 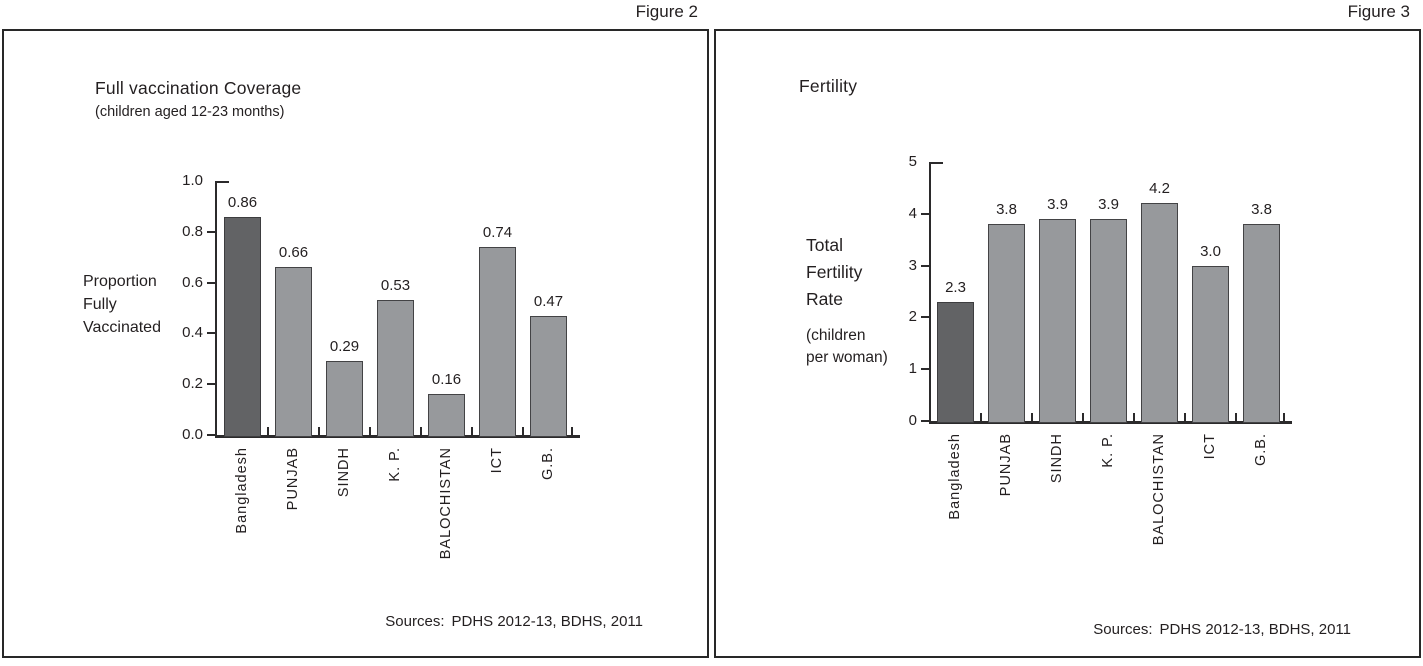 What do you see at coordinates (190, 112) in the screenshot?
I see `chart-subtitle: (children aged 12-23 months)` at bounding box center [190, 112].